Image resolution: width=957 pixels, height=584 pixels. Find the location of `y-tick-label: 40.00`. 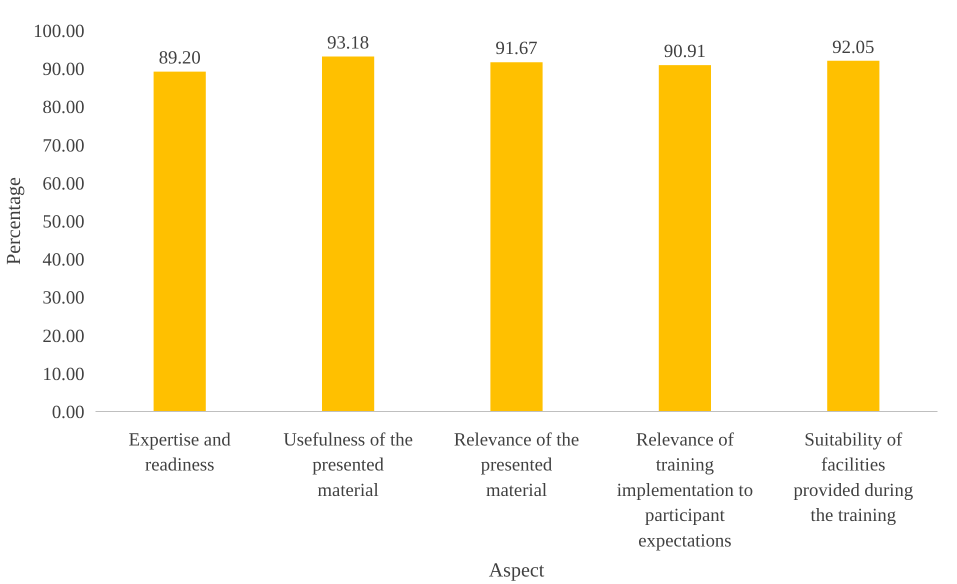

y-tick-label: 40.00 is located at coordinates (63, 260).